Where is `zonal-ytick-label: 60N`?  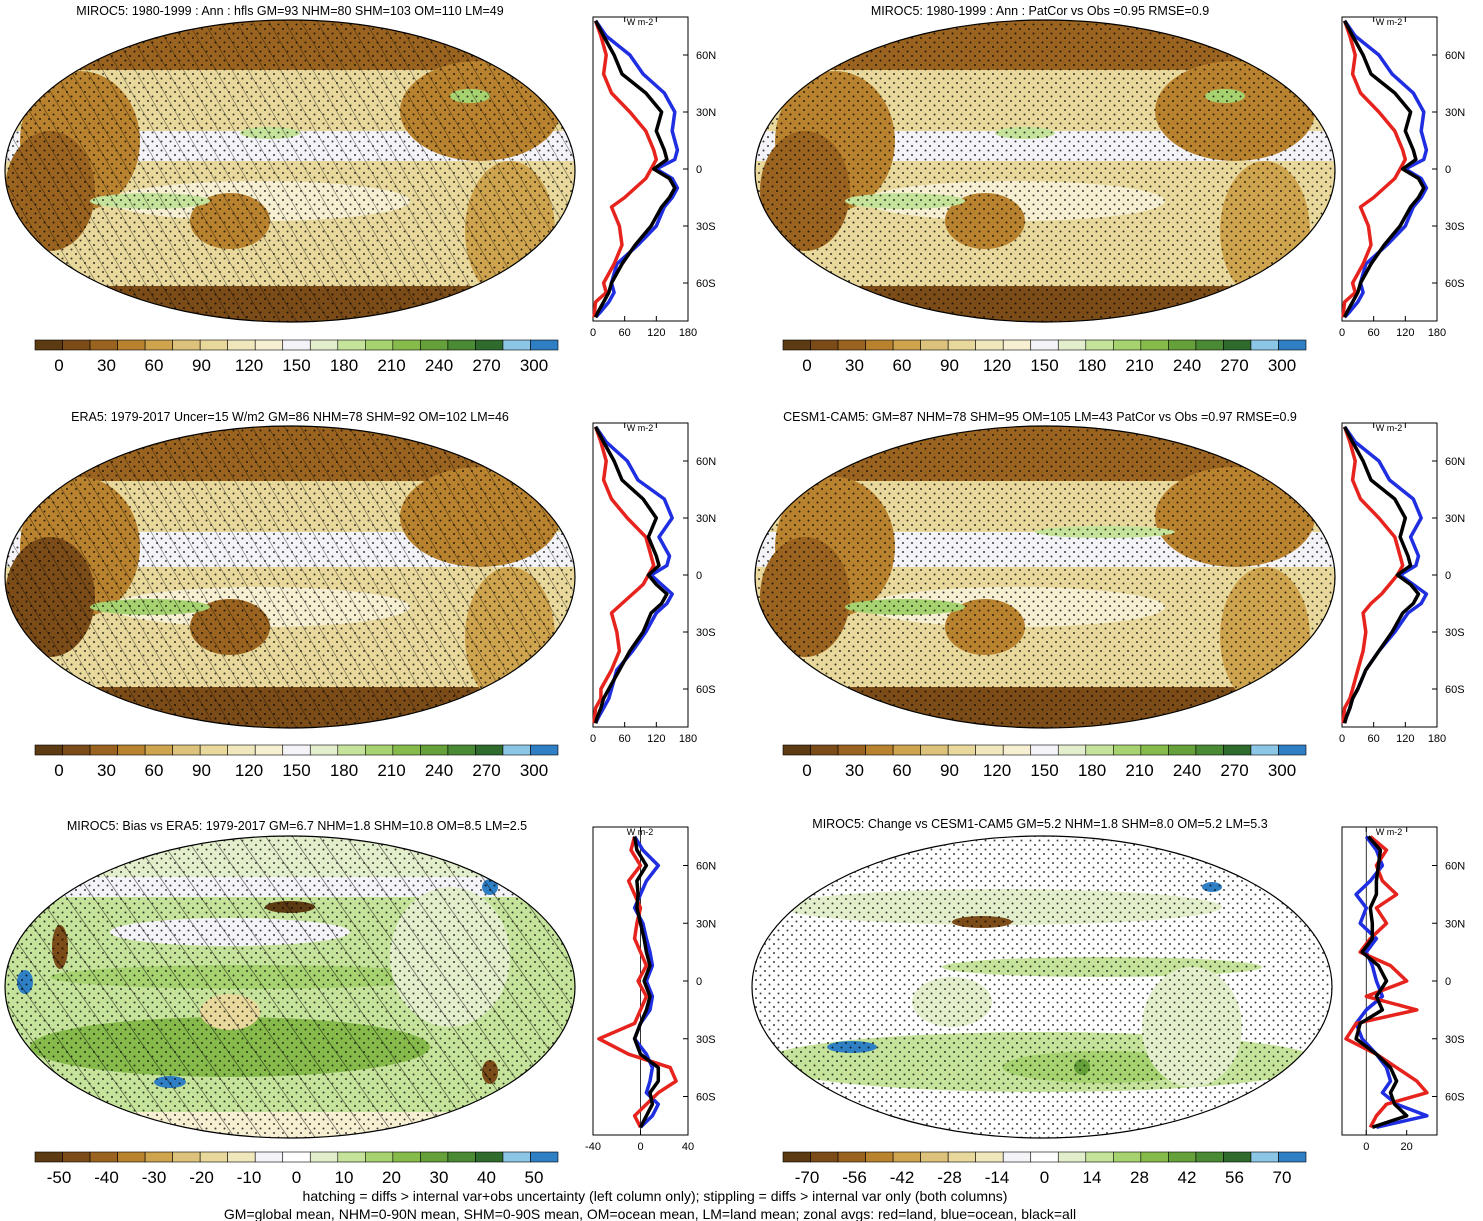 zonal-ytick-label: 60N is located at coordinates (706, 462).